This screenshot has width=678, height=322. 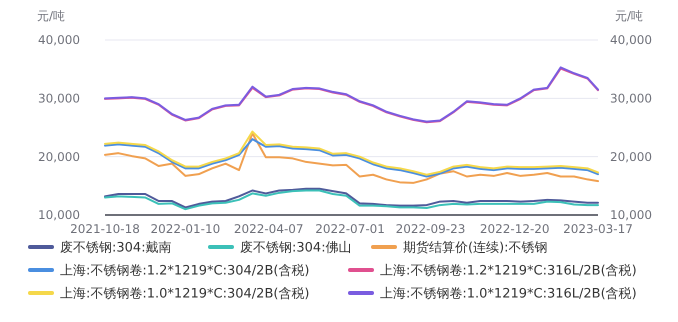 I want to click on x-tick-label: 2023-03-17, so click(x=598, y=229).